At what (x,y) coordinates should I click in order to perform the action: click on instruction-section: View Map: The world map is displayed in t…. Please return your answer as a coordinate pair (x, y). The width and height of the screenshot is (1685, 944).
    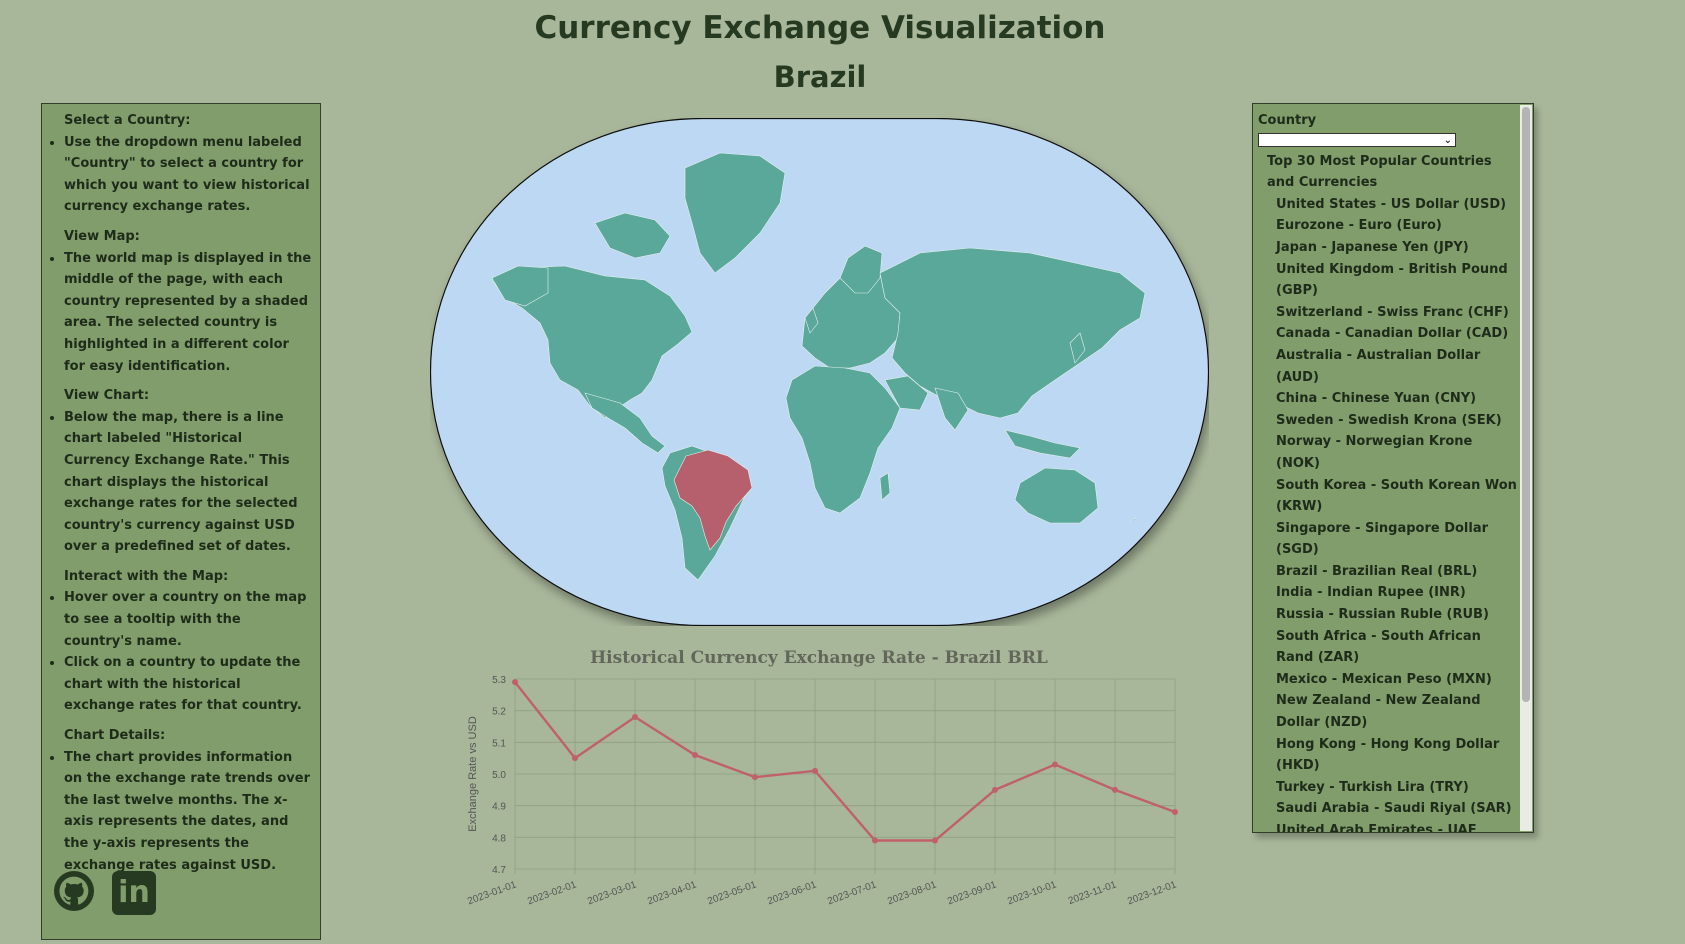
    Looking at the image, I should click on (181, 301).